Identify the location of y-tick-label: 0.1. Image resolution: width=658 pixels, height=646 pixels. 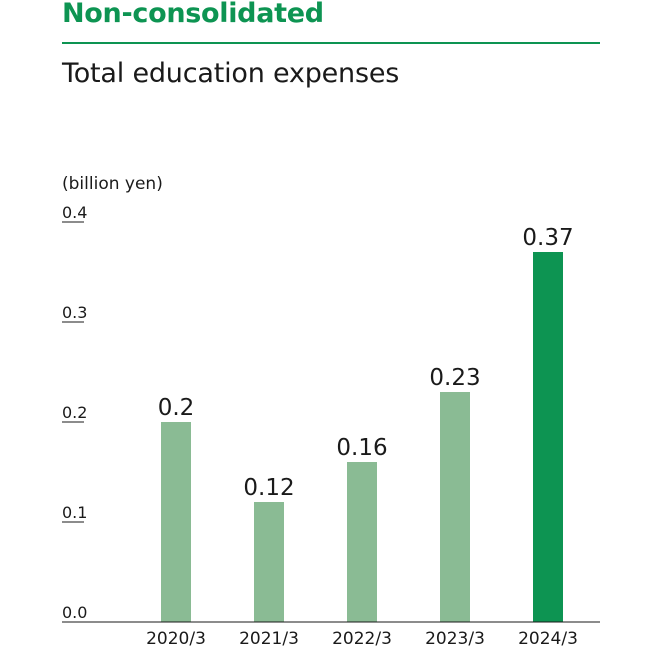
(74, 512).